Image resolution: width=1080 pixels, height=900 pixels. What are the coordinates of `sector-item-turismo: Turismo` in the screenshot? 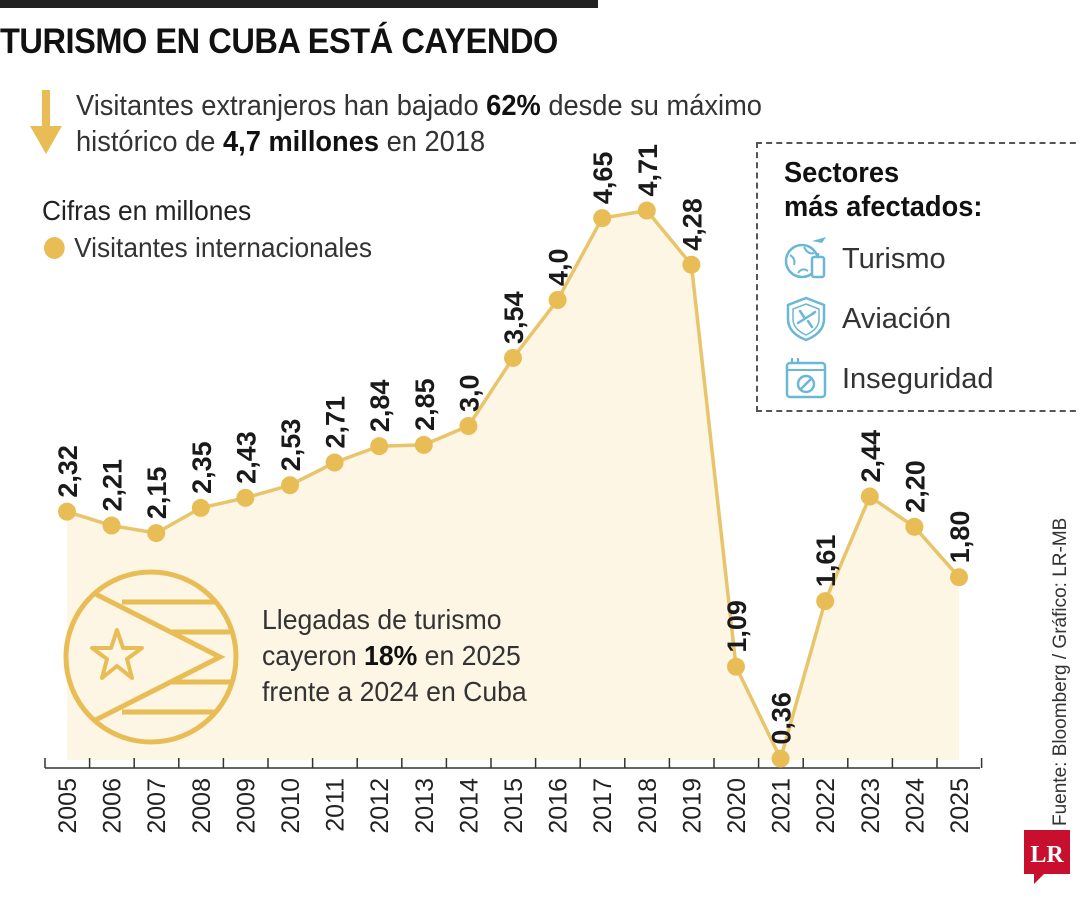 It's located at (864, 259).